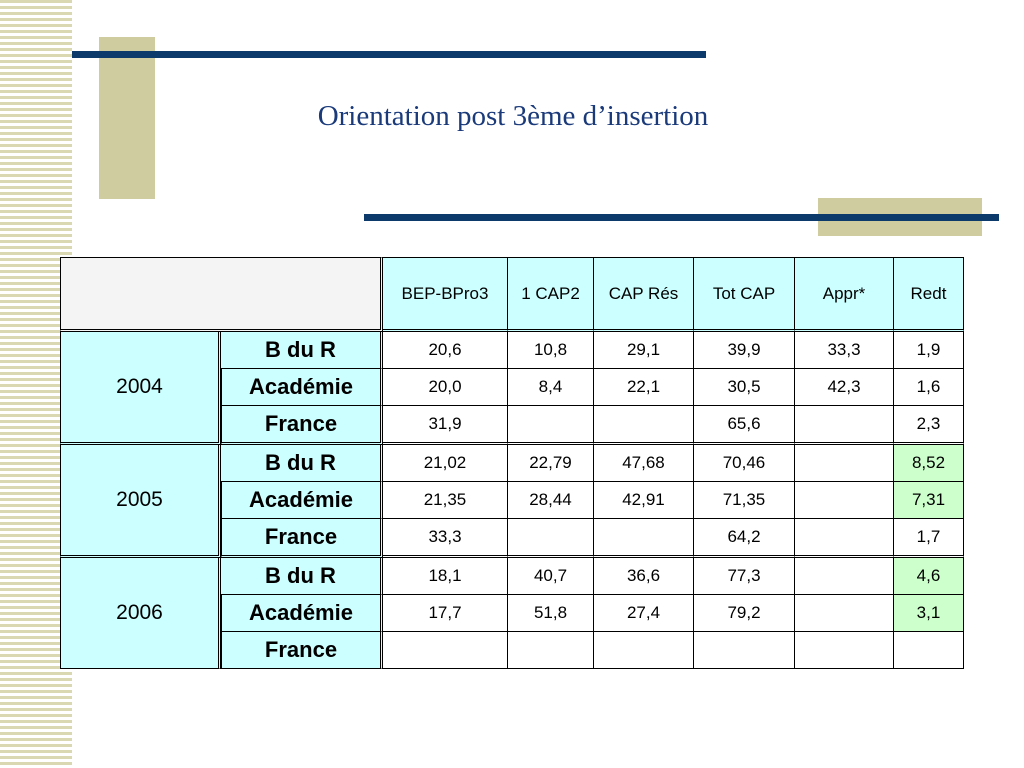 This screenshot has height=768, width=1024. I want to click on table-cell: 40,7, so click(551, 576).